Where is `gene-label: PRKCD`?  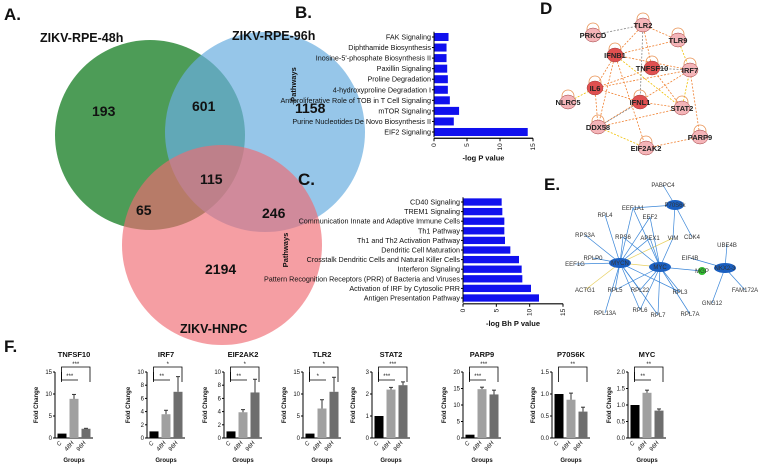 gene-label: PRKCD is located at coordinates (593, 35).